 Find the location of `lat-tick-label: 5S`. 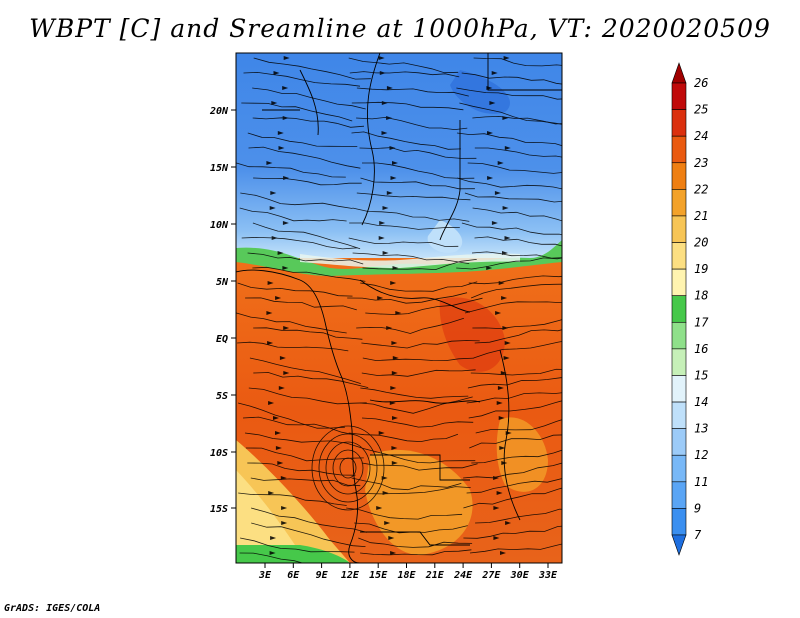

lat-tick-label: 5S is located at coordinates (222, 396).